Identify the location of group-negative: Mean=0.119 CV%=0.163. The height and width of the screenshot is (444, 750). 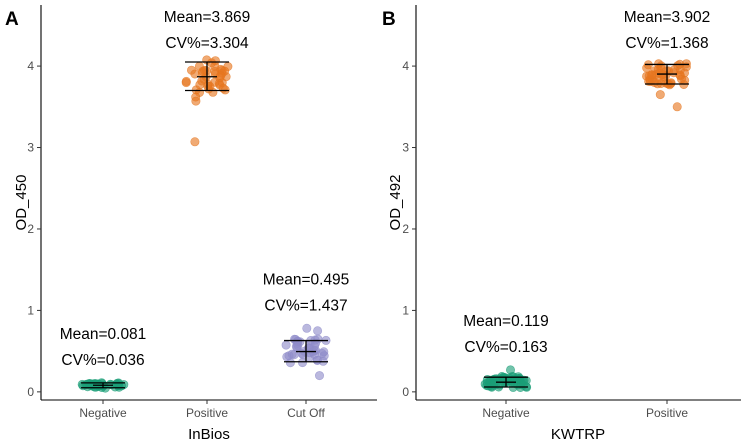
(506, 352).